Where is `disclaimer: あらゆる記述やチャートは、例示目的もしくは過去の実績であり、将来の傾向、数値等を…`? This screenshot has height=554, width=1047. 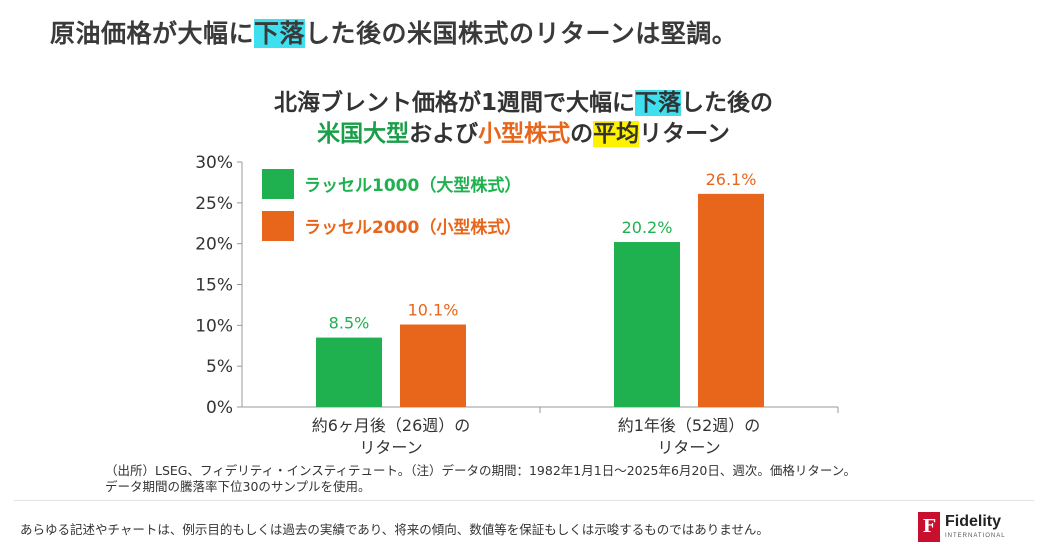 disclaimer: あらゆる記述やチャートは、例示目的もしくは過去の実績であり、将来の傾向、数値等を… is located at coordinates (394, 529).